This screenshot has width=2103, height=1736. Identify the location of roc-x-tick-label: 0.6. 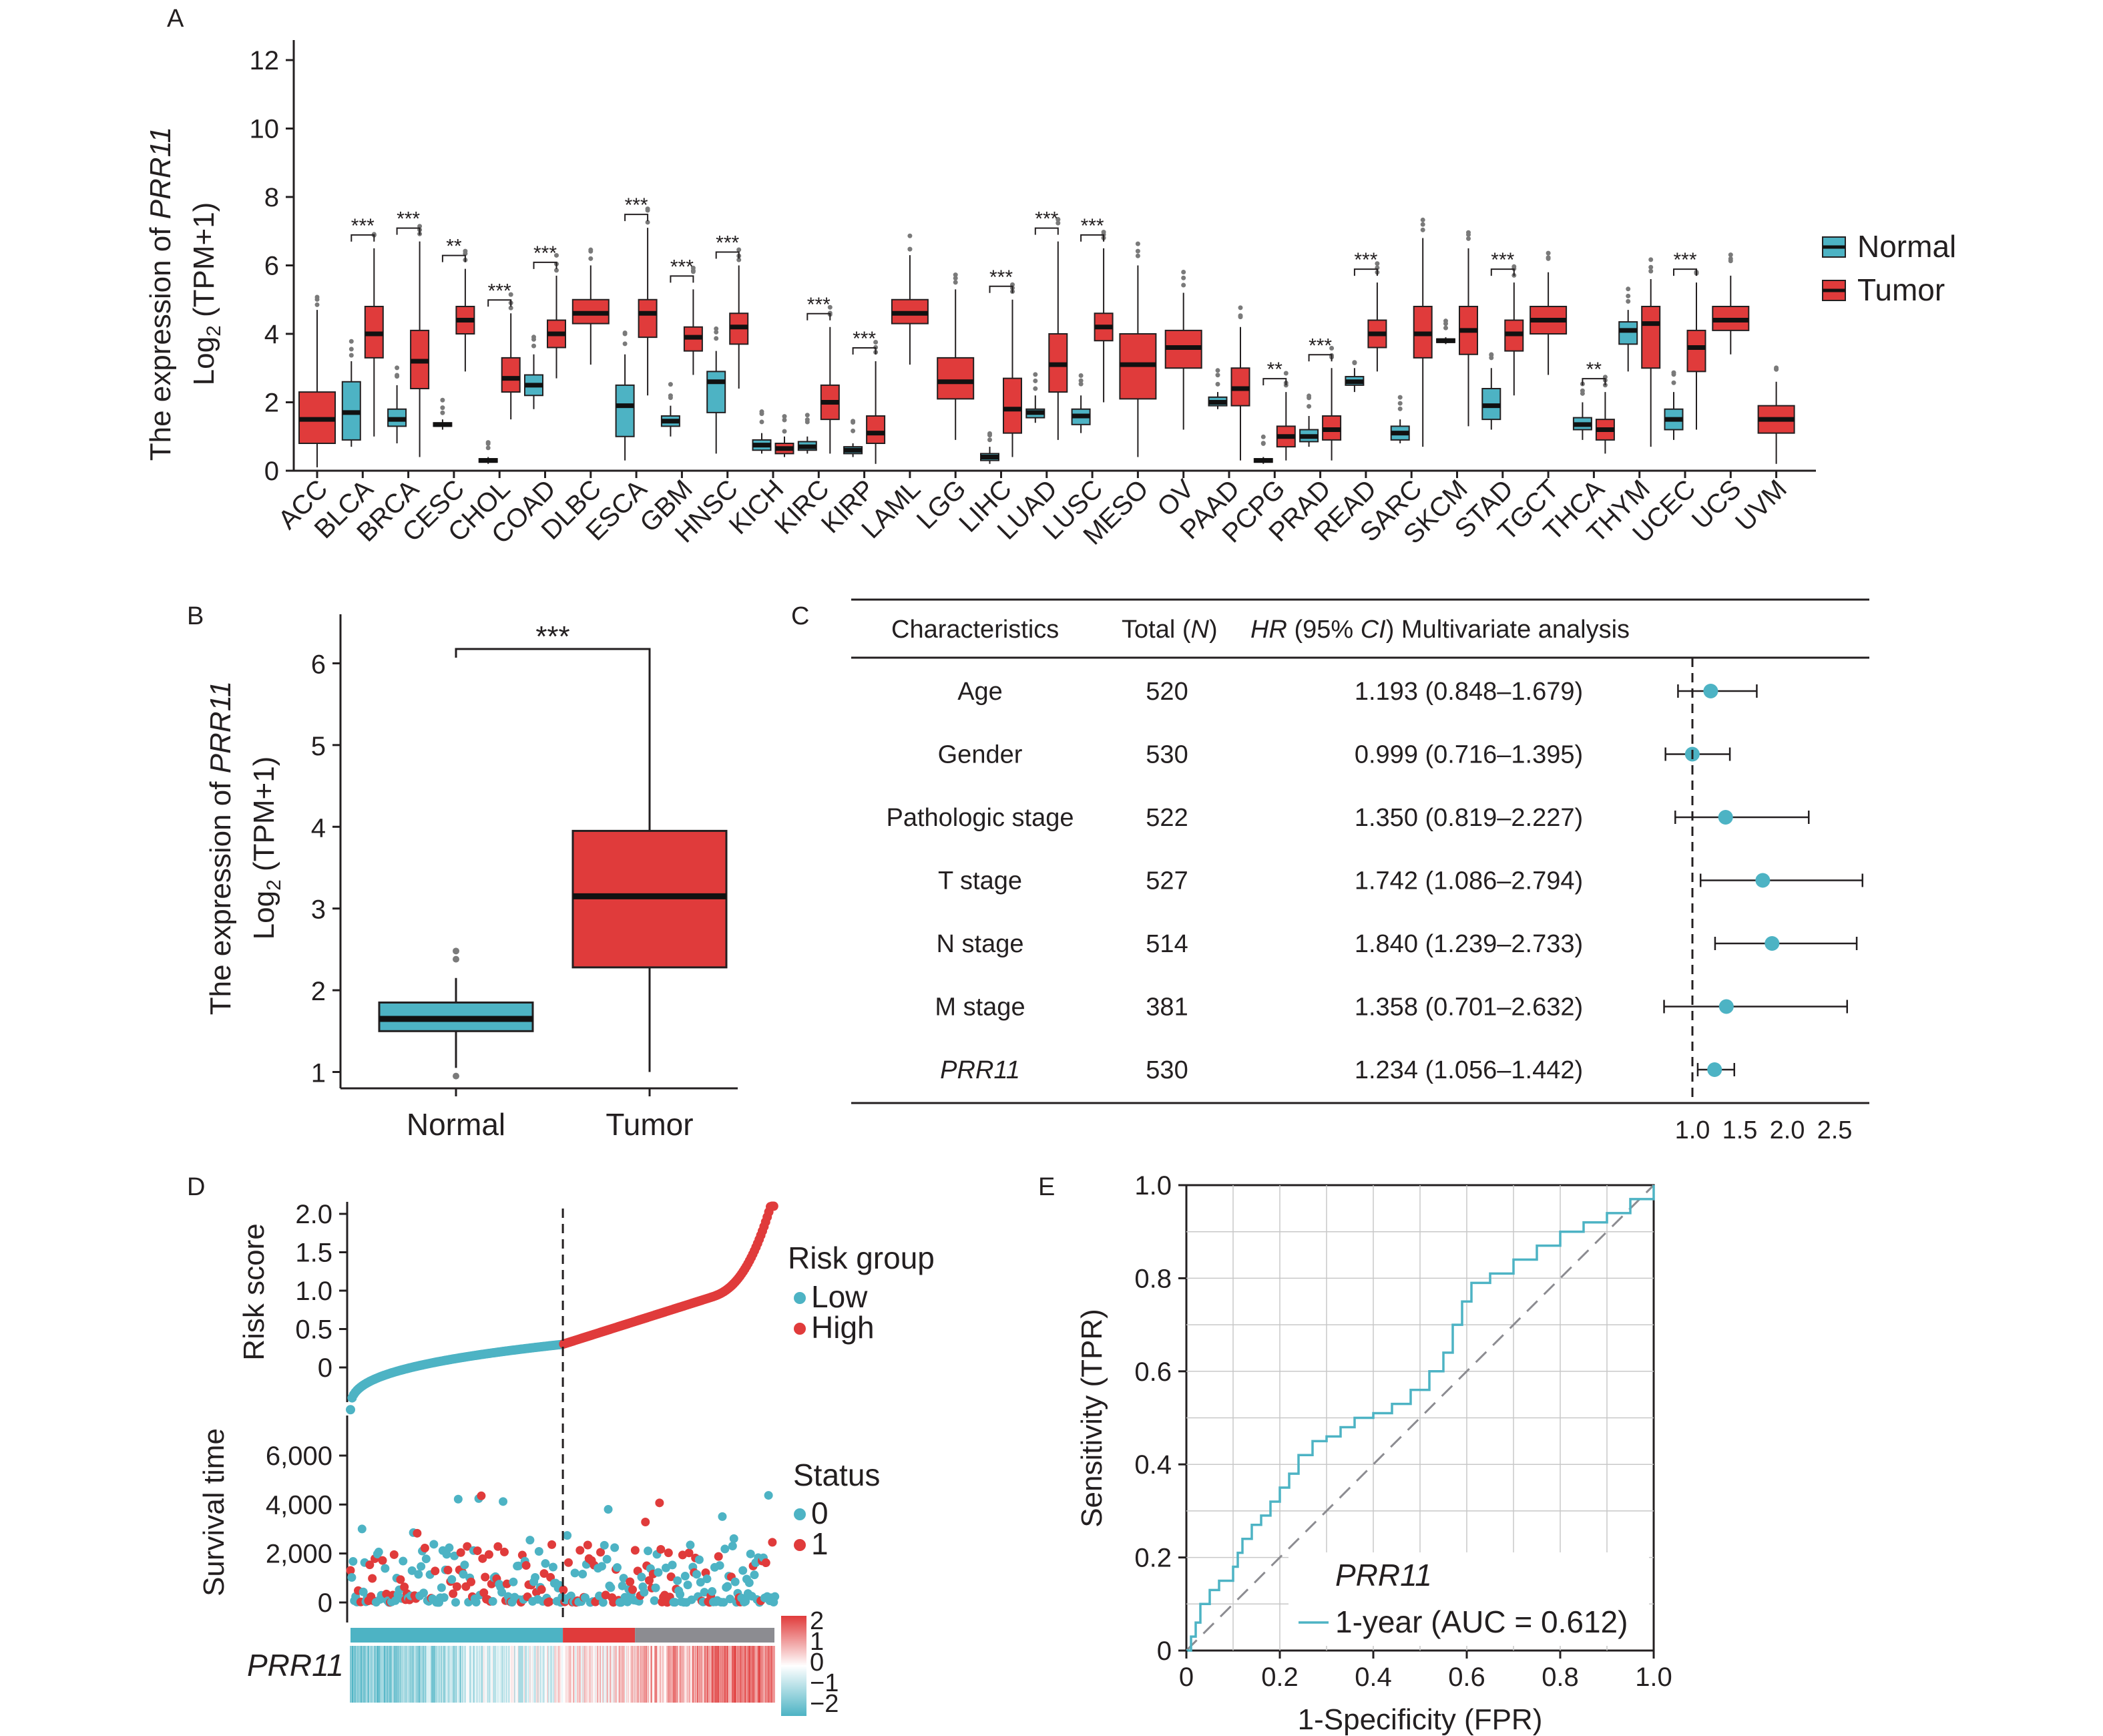
(1466, 1677).